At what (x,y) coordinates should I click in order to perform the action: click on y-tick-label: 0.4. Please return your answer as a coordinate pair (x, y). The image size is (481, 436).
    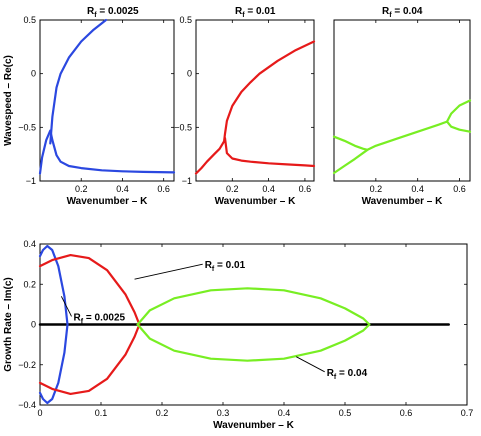
    Looking at the image, I should click on (29, 244).